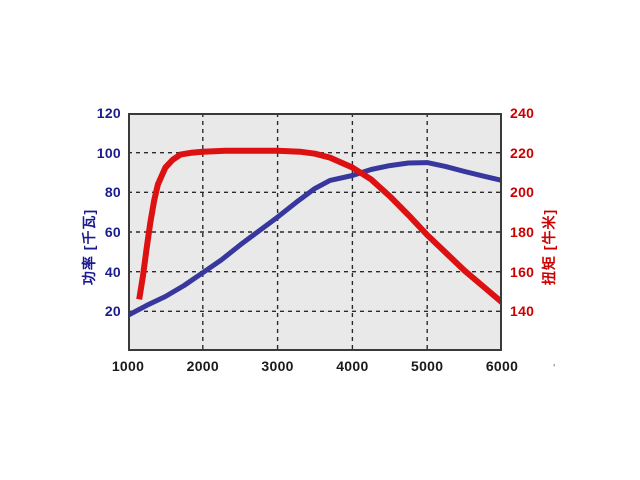 The image size is (640, 480). I want to click on x-axis-tick-label: 5000, so click(427, 366).